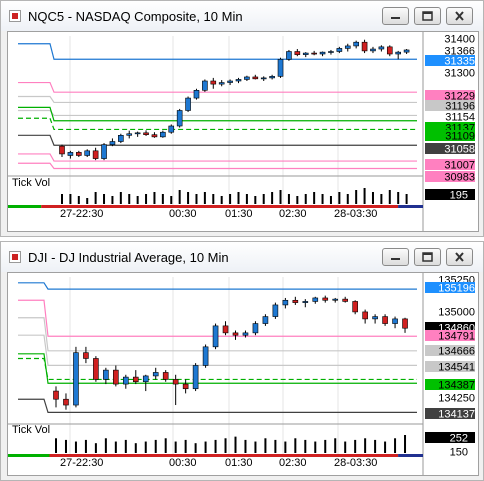 The height and width of the screenshot is (481, 484). I want to click on title-bar: DJI - DJ Industrial Average, 10 Min, so click(242, 257).